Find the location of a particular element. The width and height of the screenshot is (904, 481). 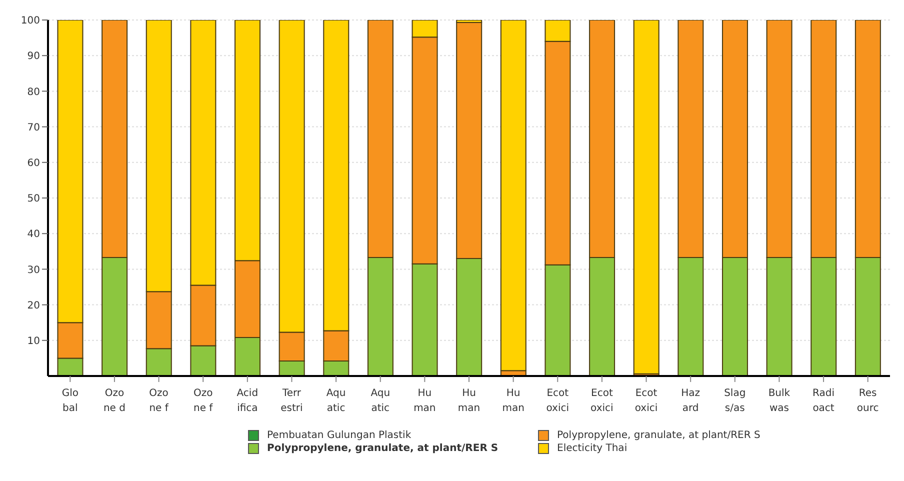

y-tick-label: 20 is located at coordinates (33, 306).